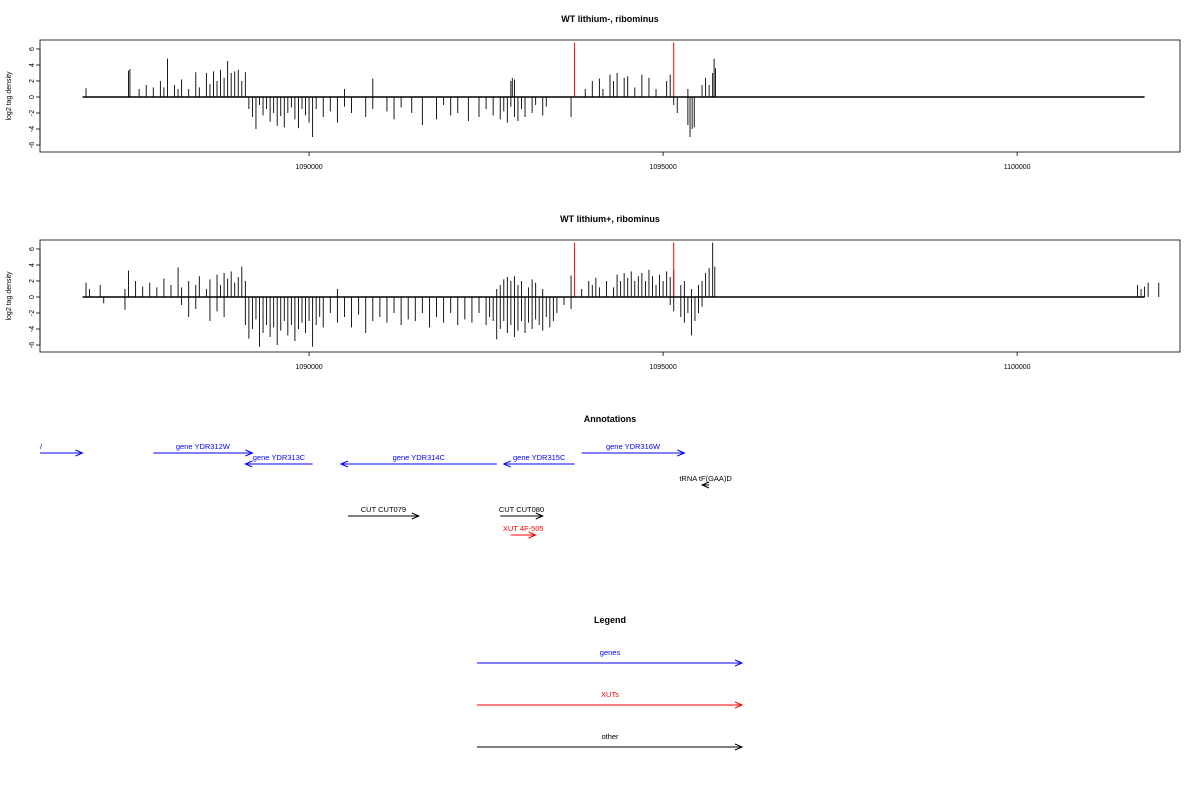 Image resolution: width=1200 pixels, height=800 pixels. I want to click on feature-label: XUT 4F-505, so click(523, 528).